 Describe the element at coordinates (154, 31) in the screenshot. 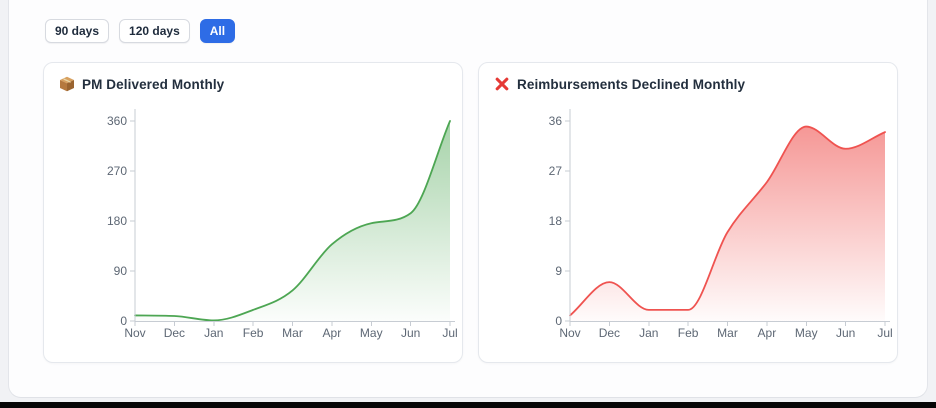

I see `filter-120-days-button: 120 days` at that location.